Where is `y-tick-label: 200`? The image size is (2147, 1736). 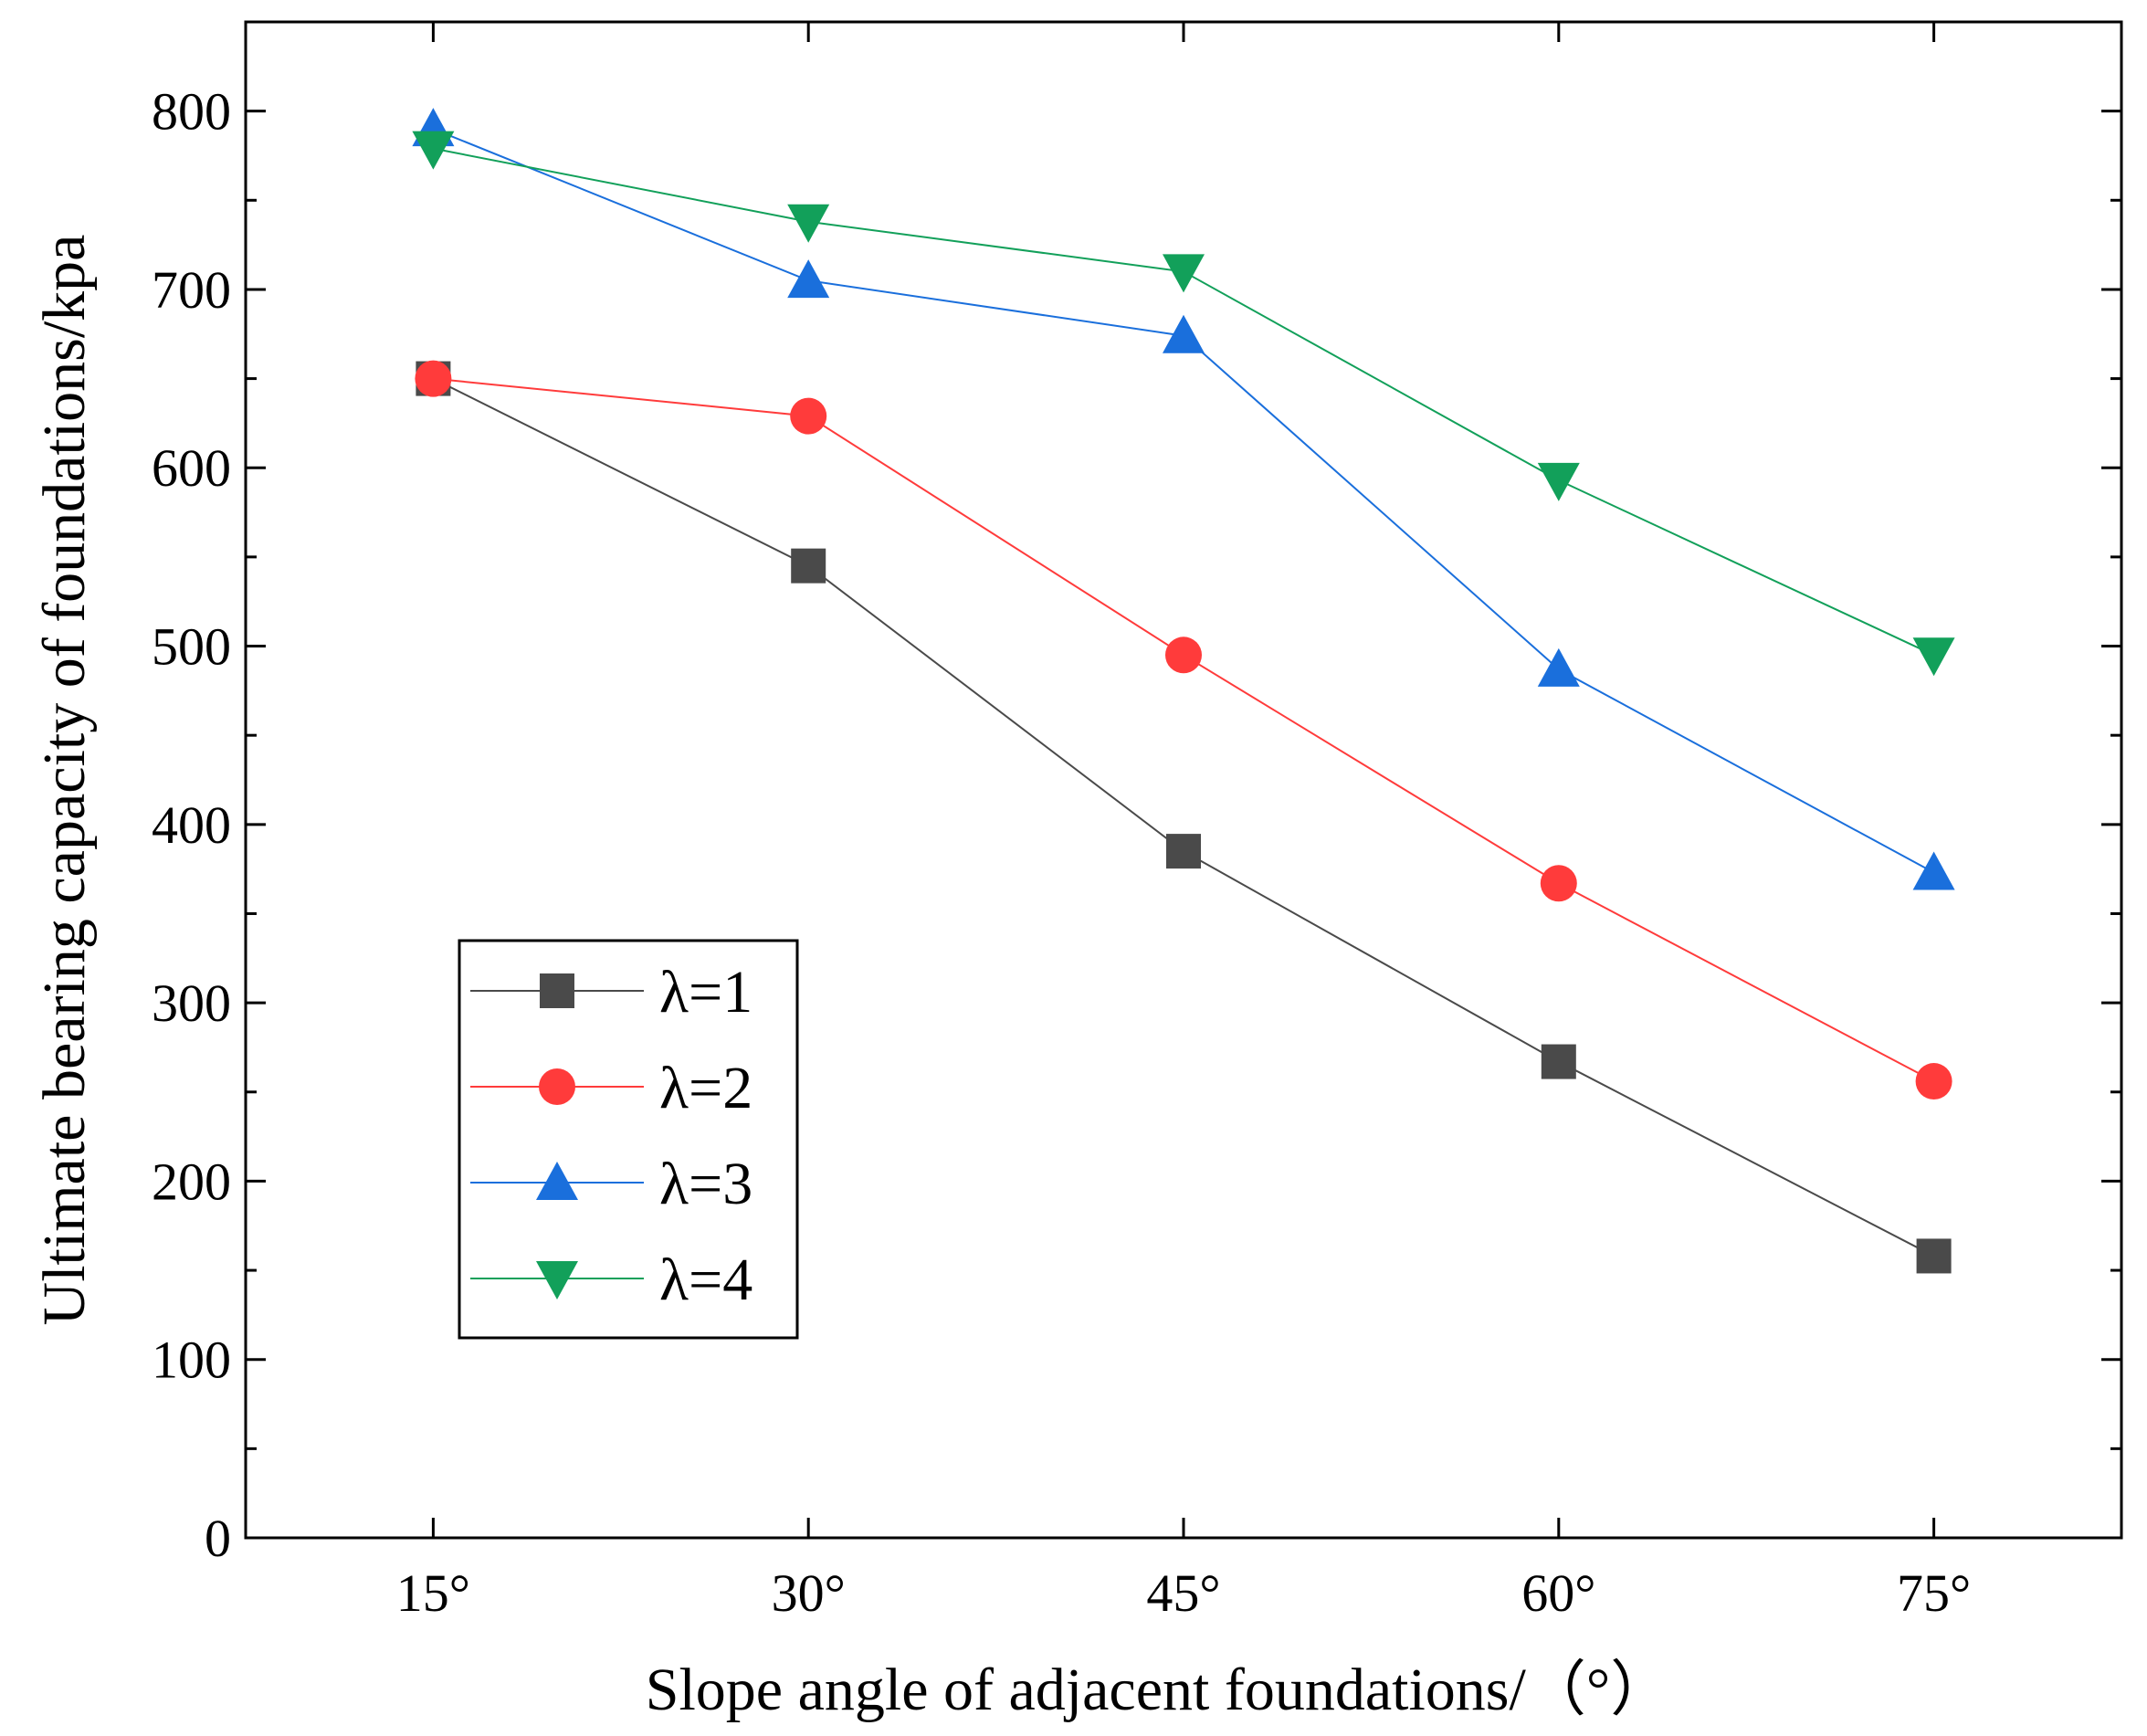
y-tick-label: 200 is located at coordinates (191, 1181).